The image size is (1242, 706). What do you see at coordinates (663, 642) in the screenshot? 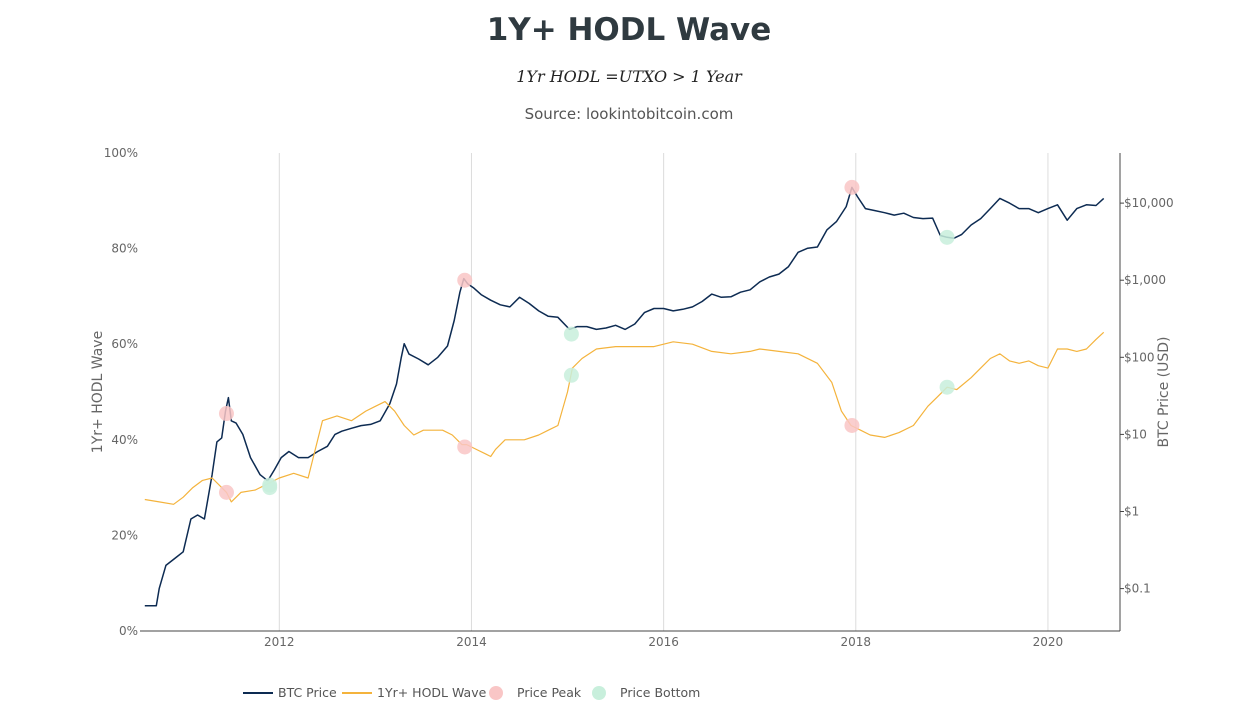
I see `x-tick-label: 2016` at bounding box center [663, 642].